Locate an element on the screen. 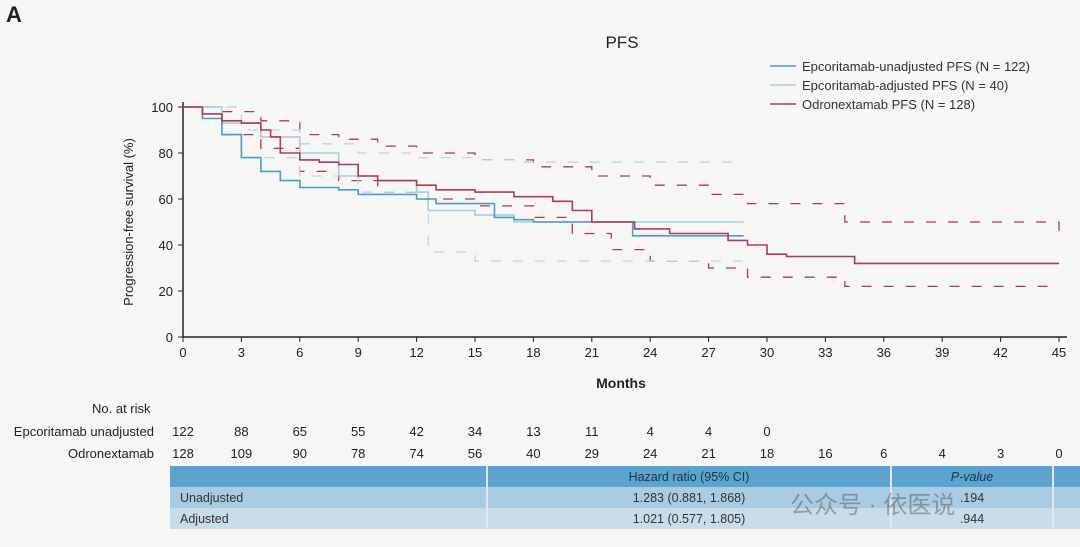  risk-count: 74 is located at coordinates (416, 453).